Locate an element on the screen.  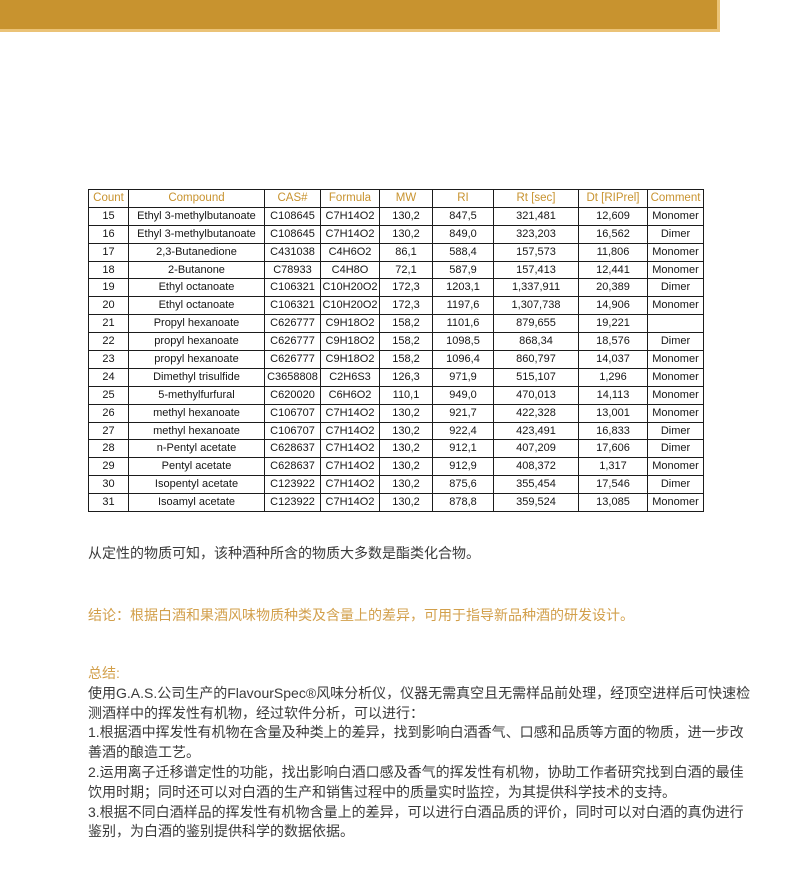
table-cell: 19 is located at coordinates (108, 288).